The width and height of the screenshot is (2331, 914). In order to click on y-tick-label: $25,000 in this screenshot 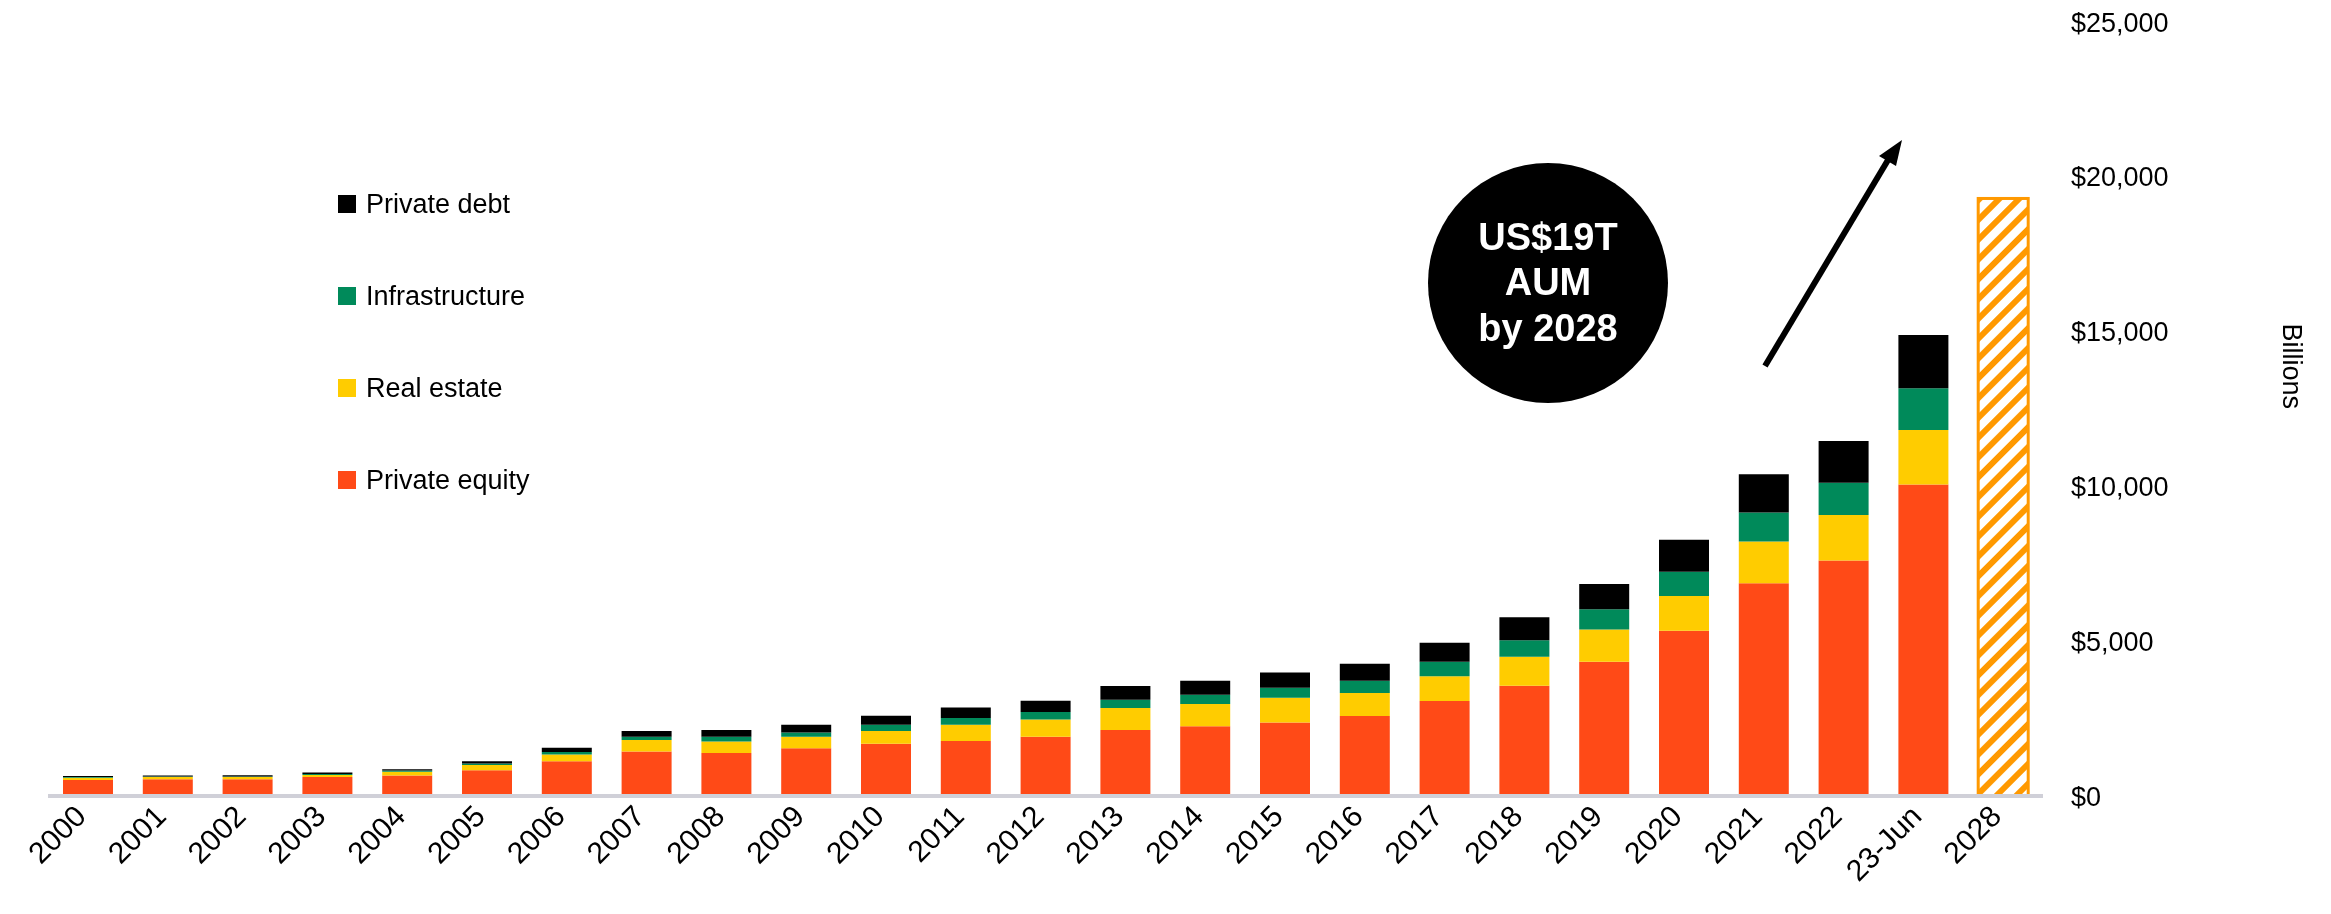, I will do `click(2120, 22)`.